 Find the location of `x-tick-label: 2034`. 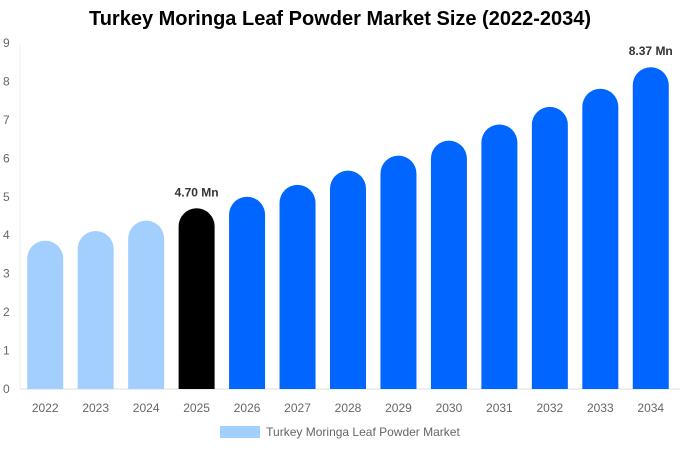

x-tick-label: 2034 is located at coordinates (650, 408).